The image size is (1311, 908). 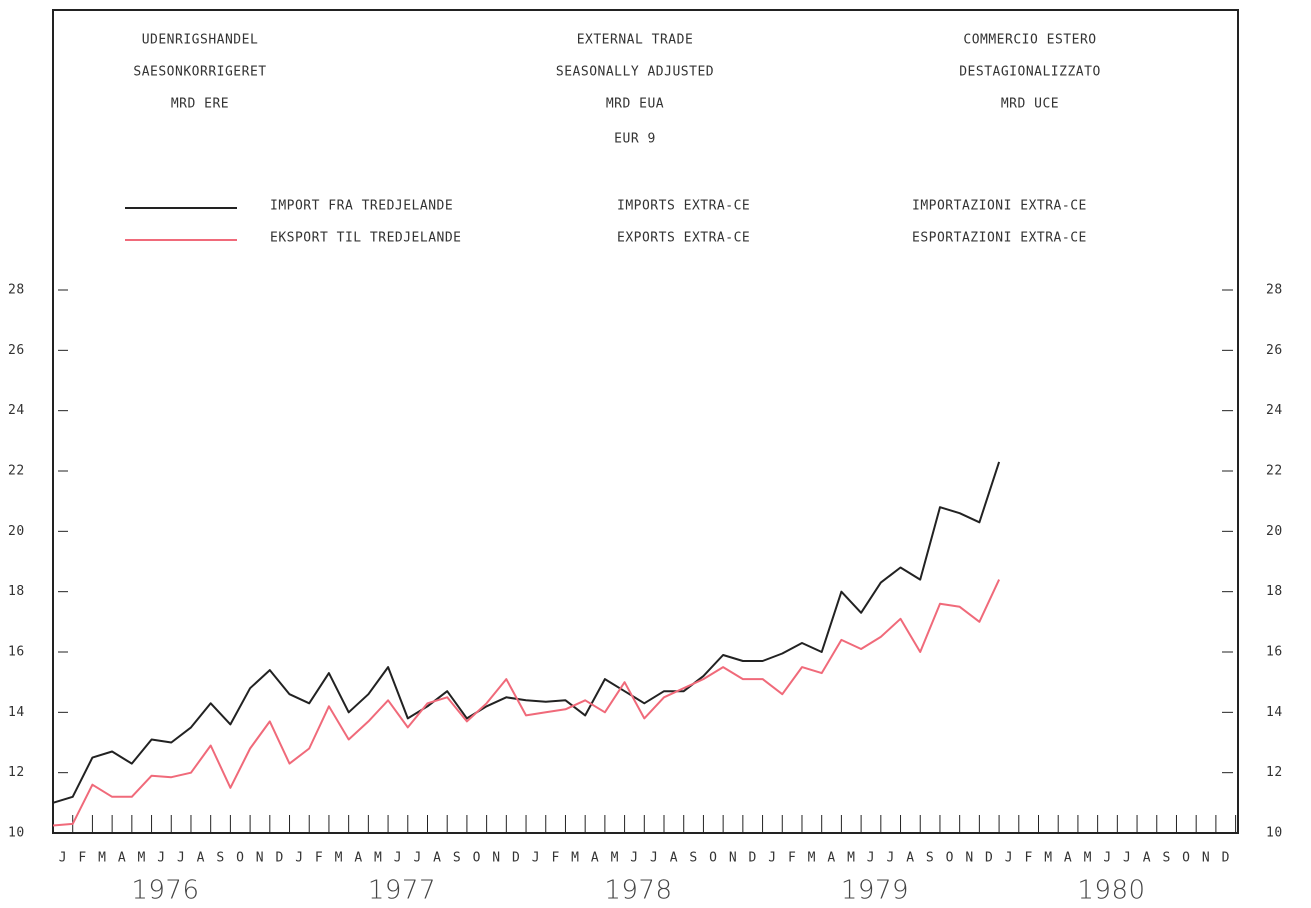 I want to click on y-tick-label: 20, so click(x=16, y=531).